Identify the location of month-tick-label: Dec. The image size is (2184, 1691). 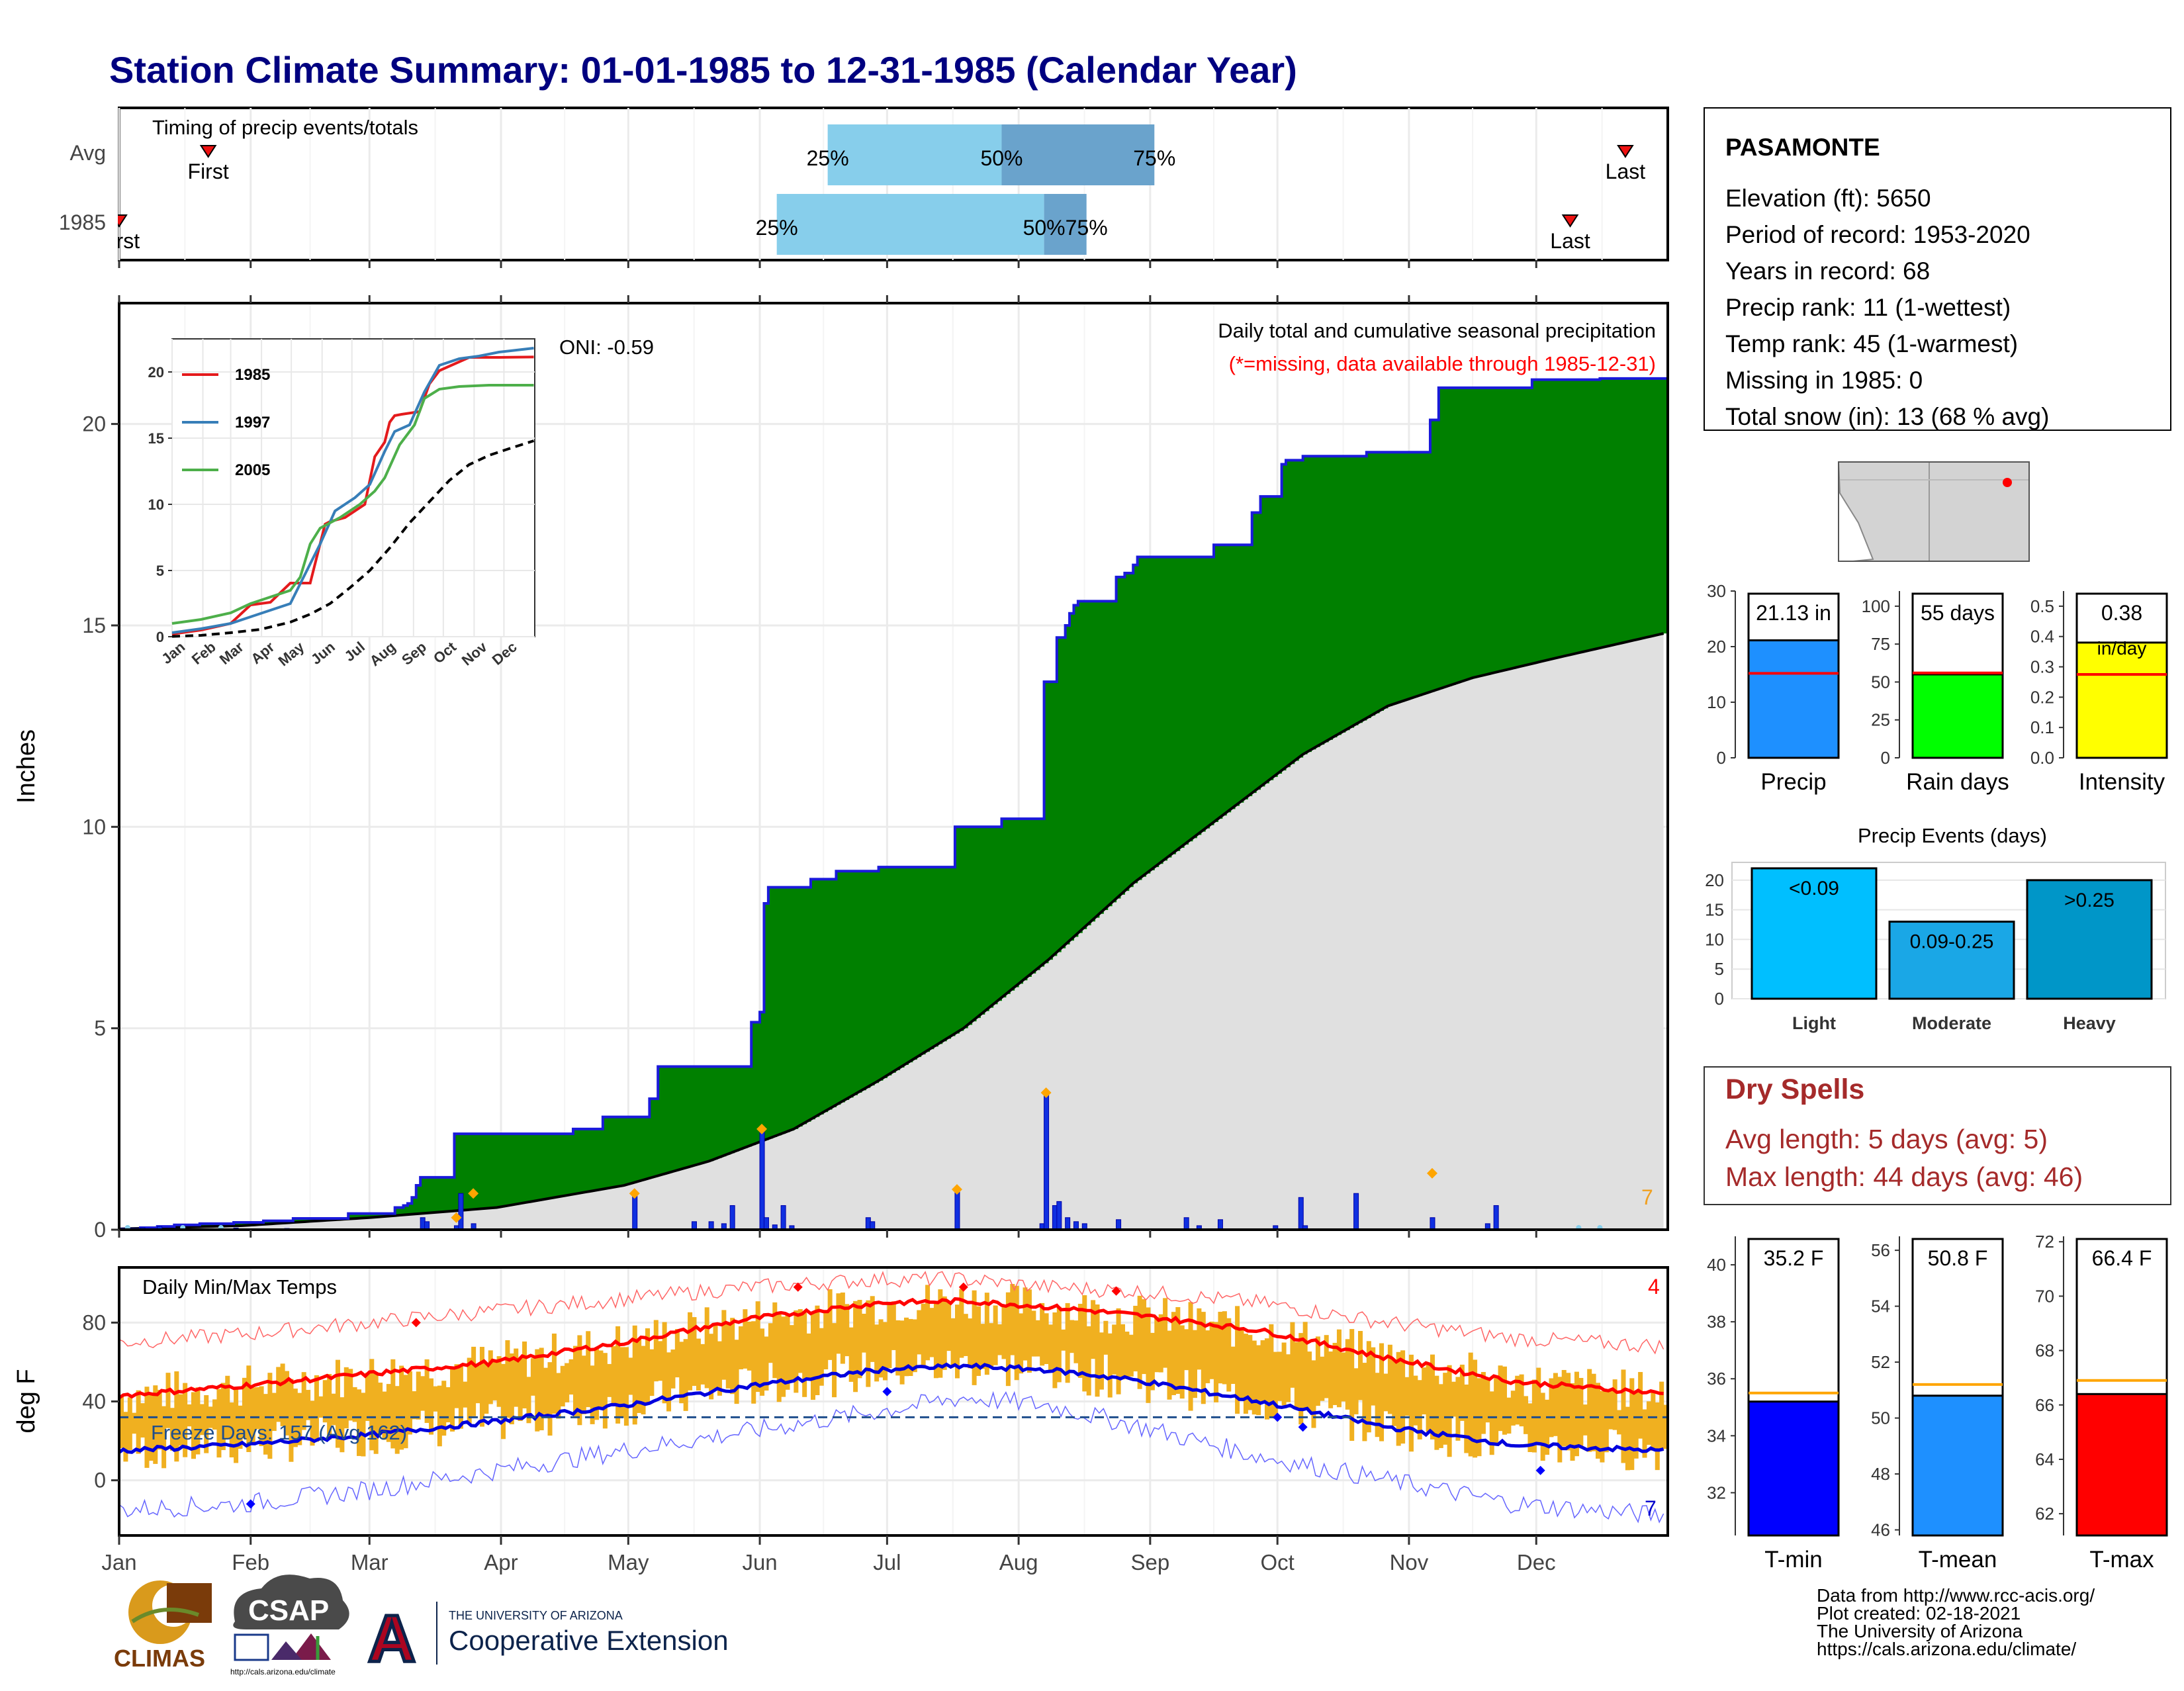
(1536, 1563).